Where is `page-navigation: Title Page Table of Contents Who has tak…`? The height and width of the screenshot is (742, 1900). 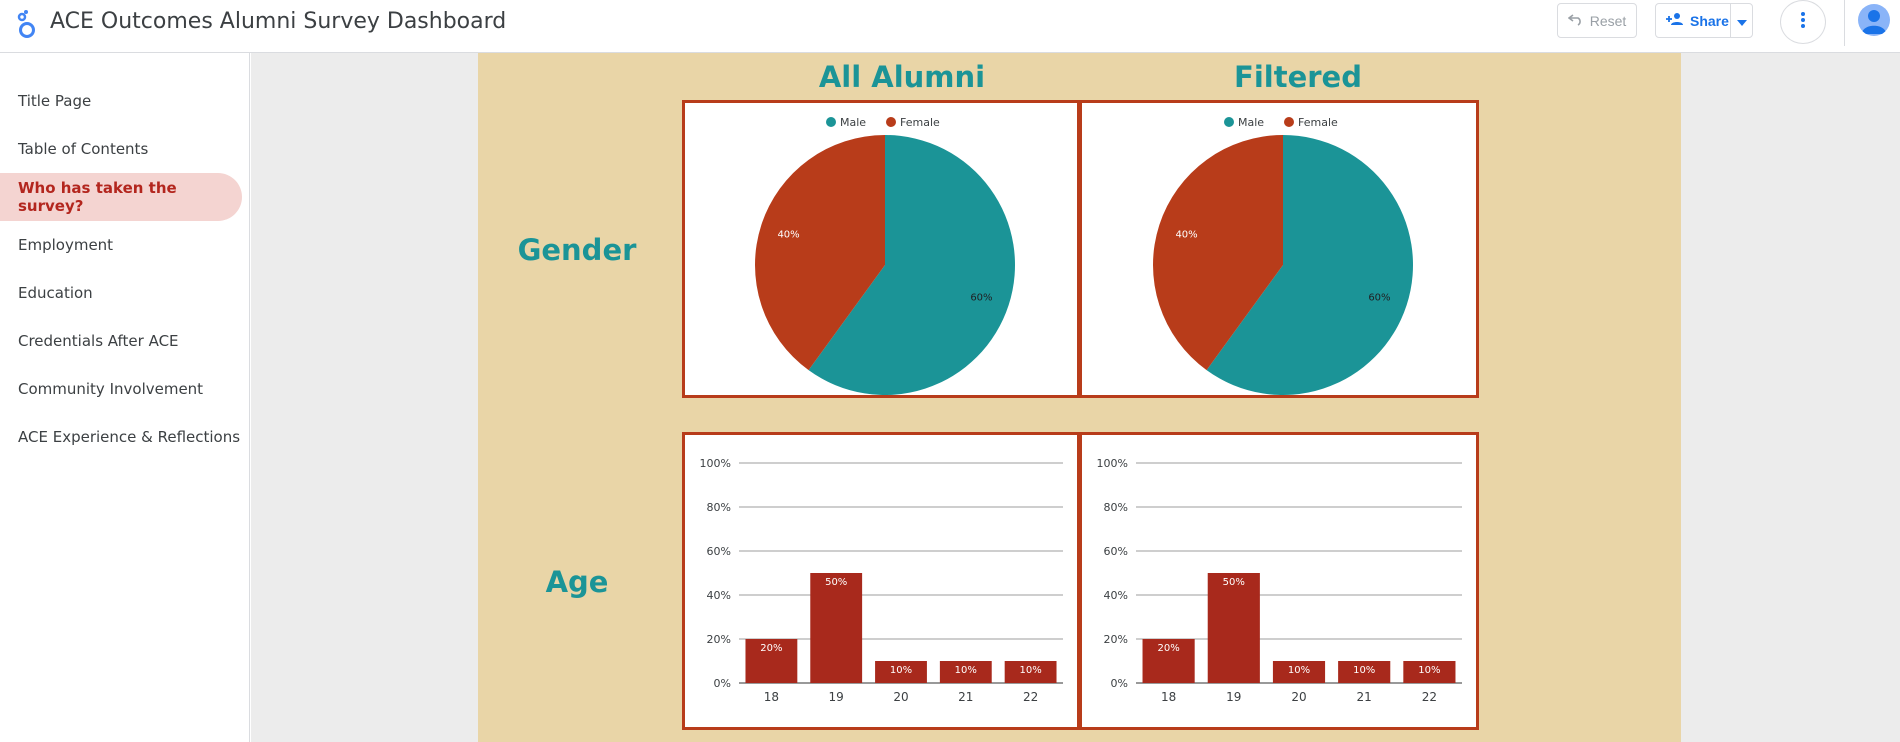 page-navigation: Title Page Table of Contents Who has tak… is located at coordinates (125, 397).